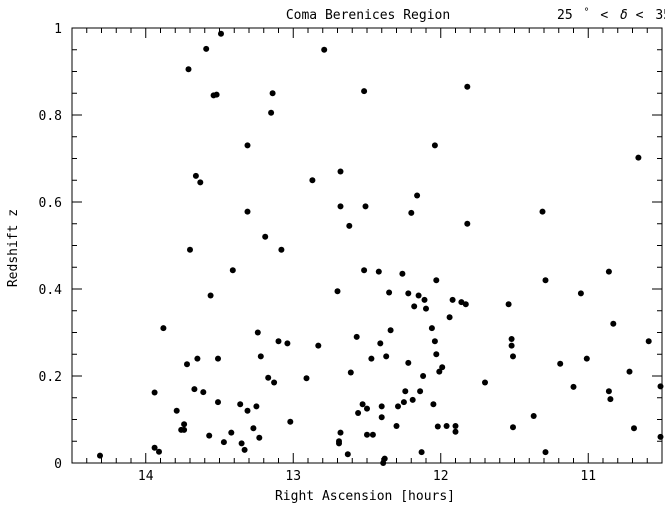 This screenshot has height=505, width=665. Describe the element at coordinates (50, 377) in the screenshot. I see `y-tick-label: 0.2` at that location.